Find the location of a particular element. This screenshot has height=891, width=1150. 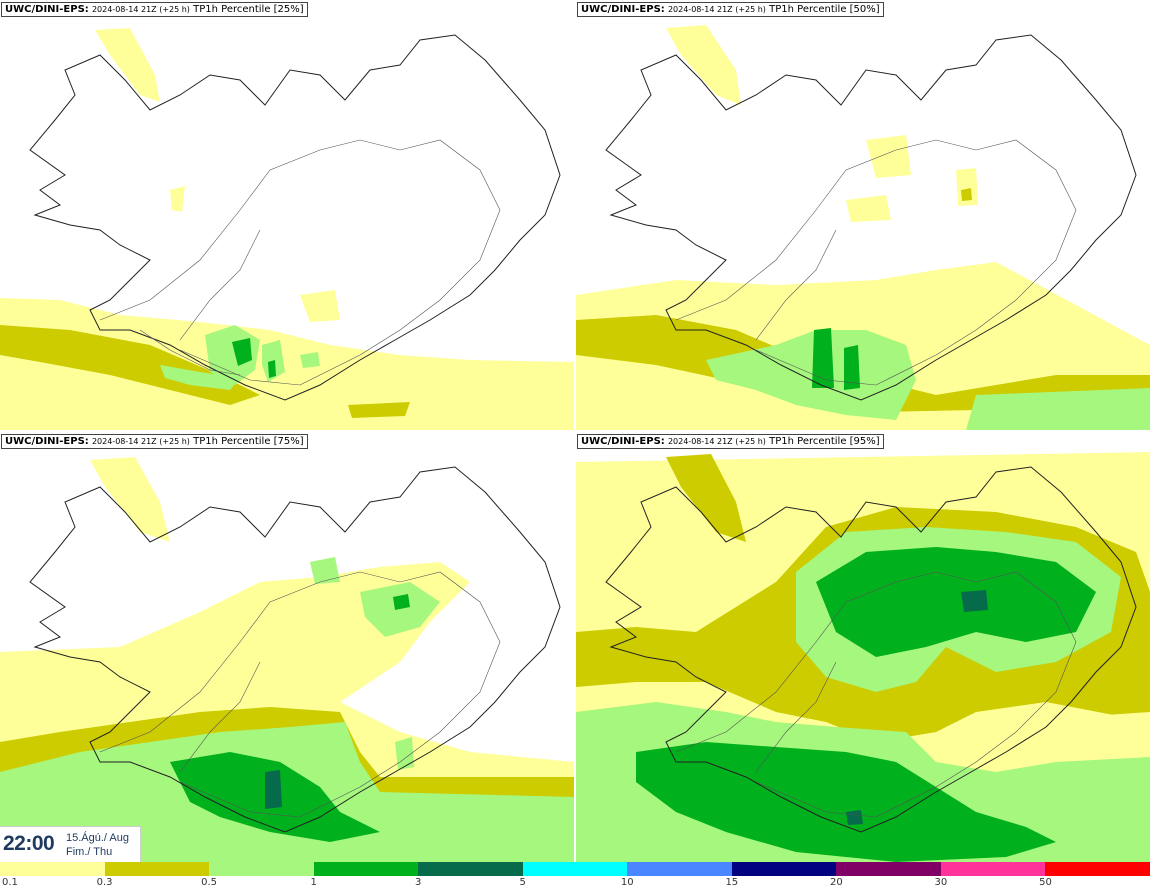

parameter-label: TP1h Percentile [50%] is located at coordinates (824, 9).